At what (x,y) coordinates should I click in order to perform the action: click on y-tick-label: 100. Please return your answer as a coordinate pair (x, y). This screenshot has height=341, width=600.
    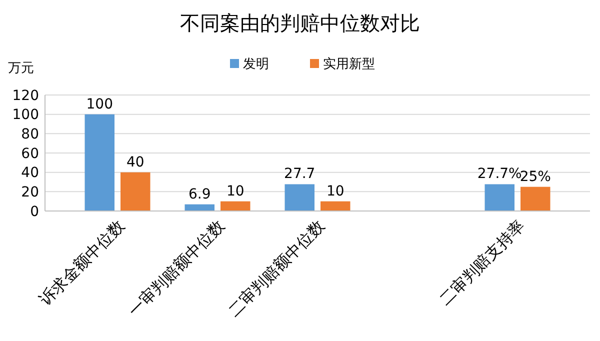
    Looking at the image, I should click on (25, 115).